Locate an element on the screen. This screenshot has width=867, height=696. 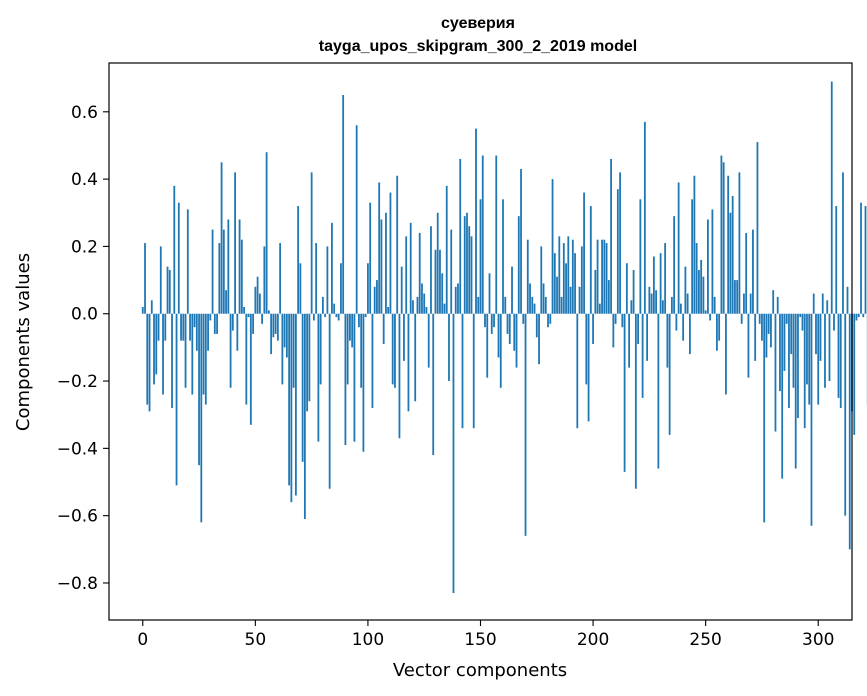
x-tick-label: 100 is located at coordinates (368, 640).